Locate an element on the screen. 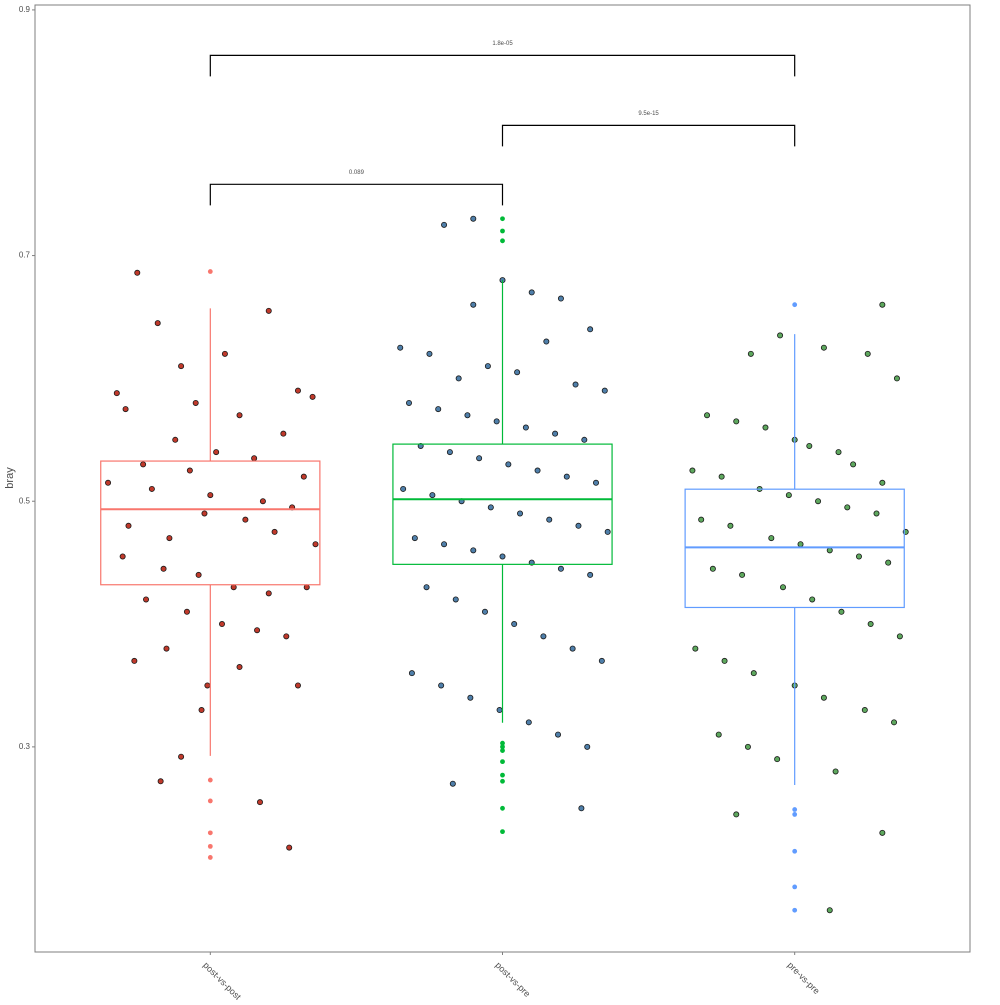 This screenshot has width=1000, height=1005. x-tick-label: post-vs-pre is located at coordinates (512, 979).